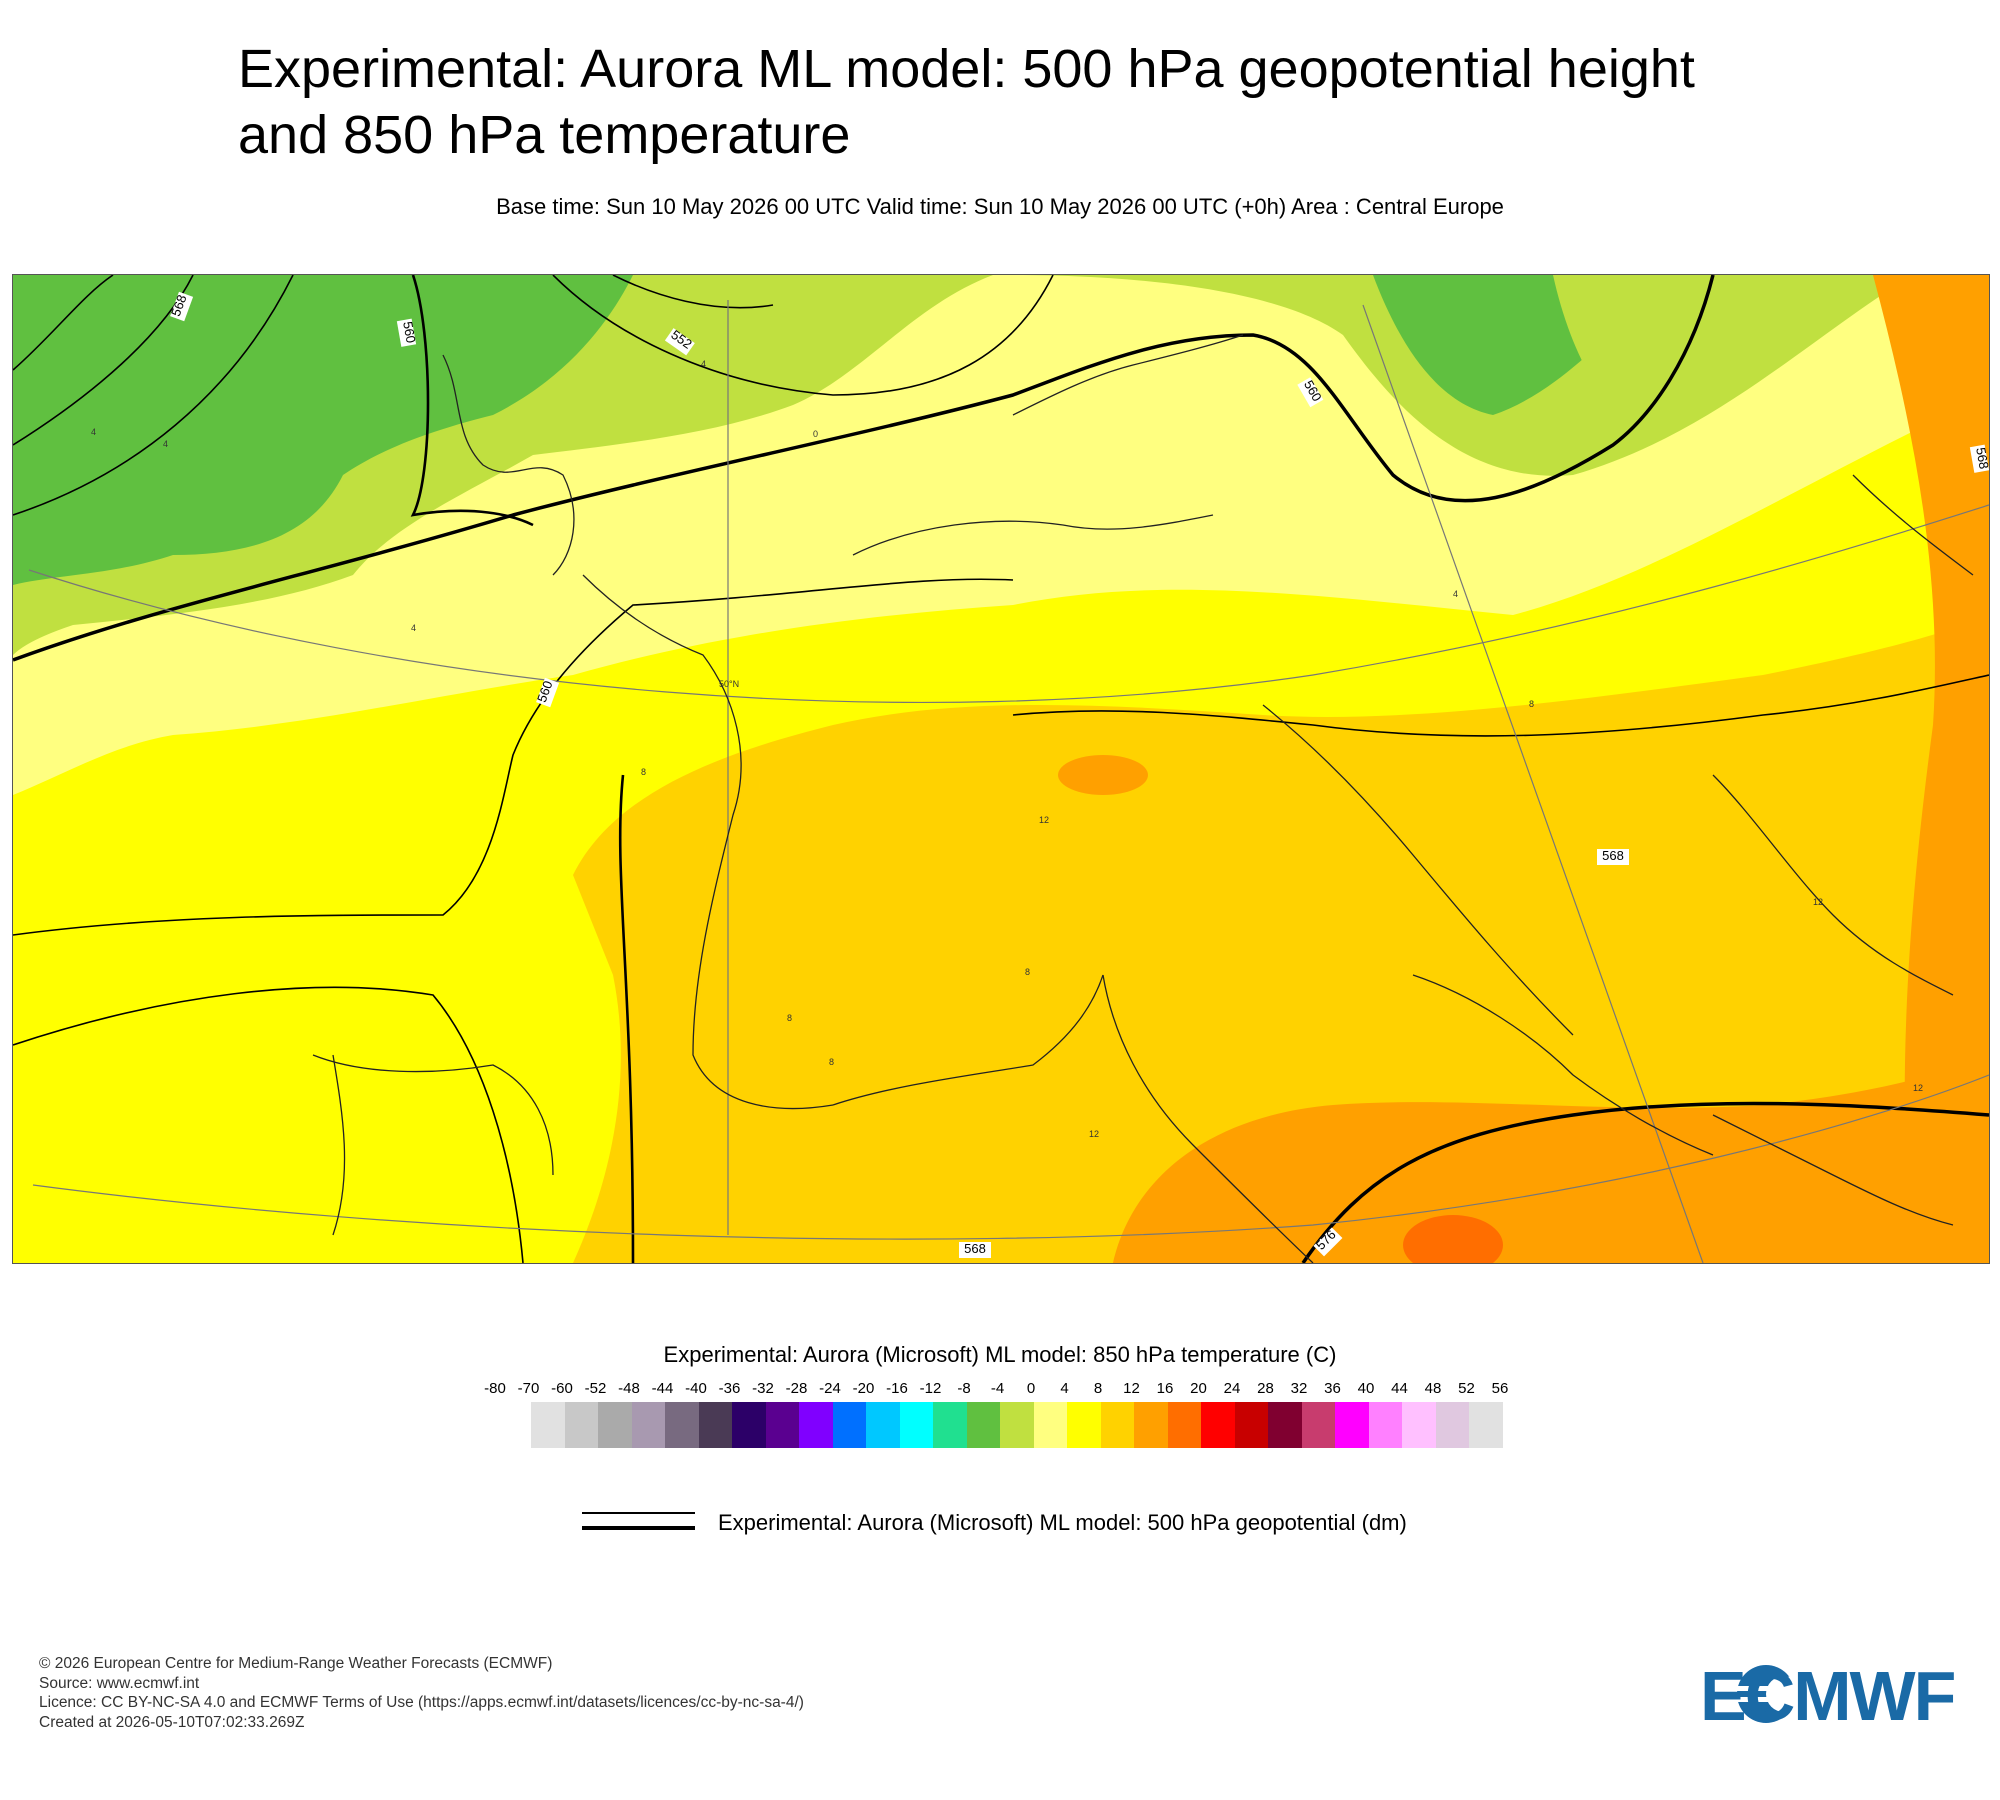  What do you see at coordinates (930, 1388) in the screenshot?
I see `colorbar-tick-label: -12` at bounding box center [930, 1388].